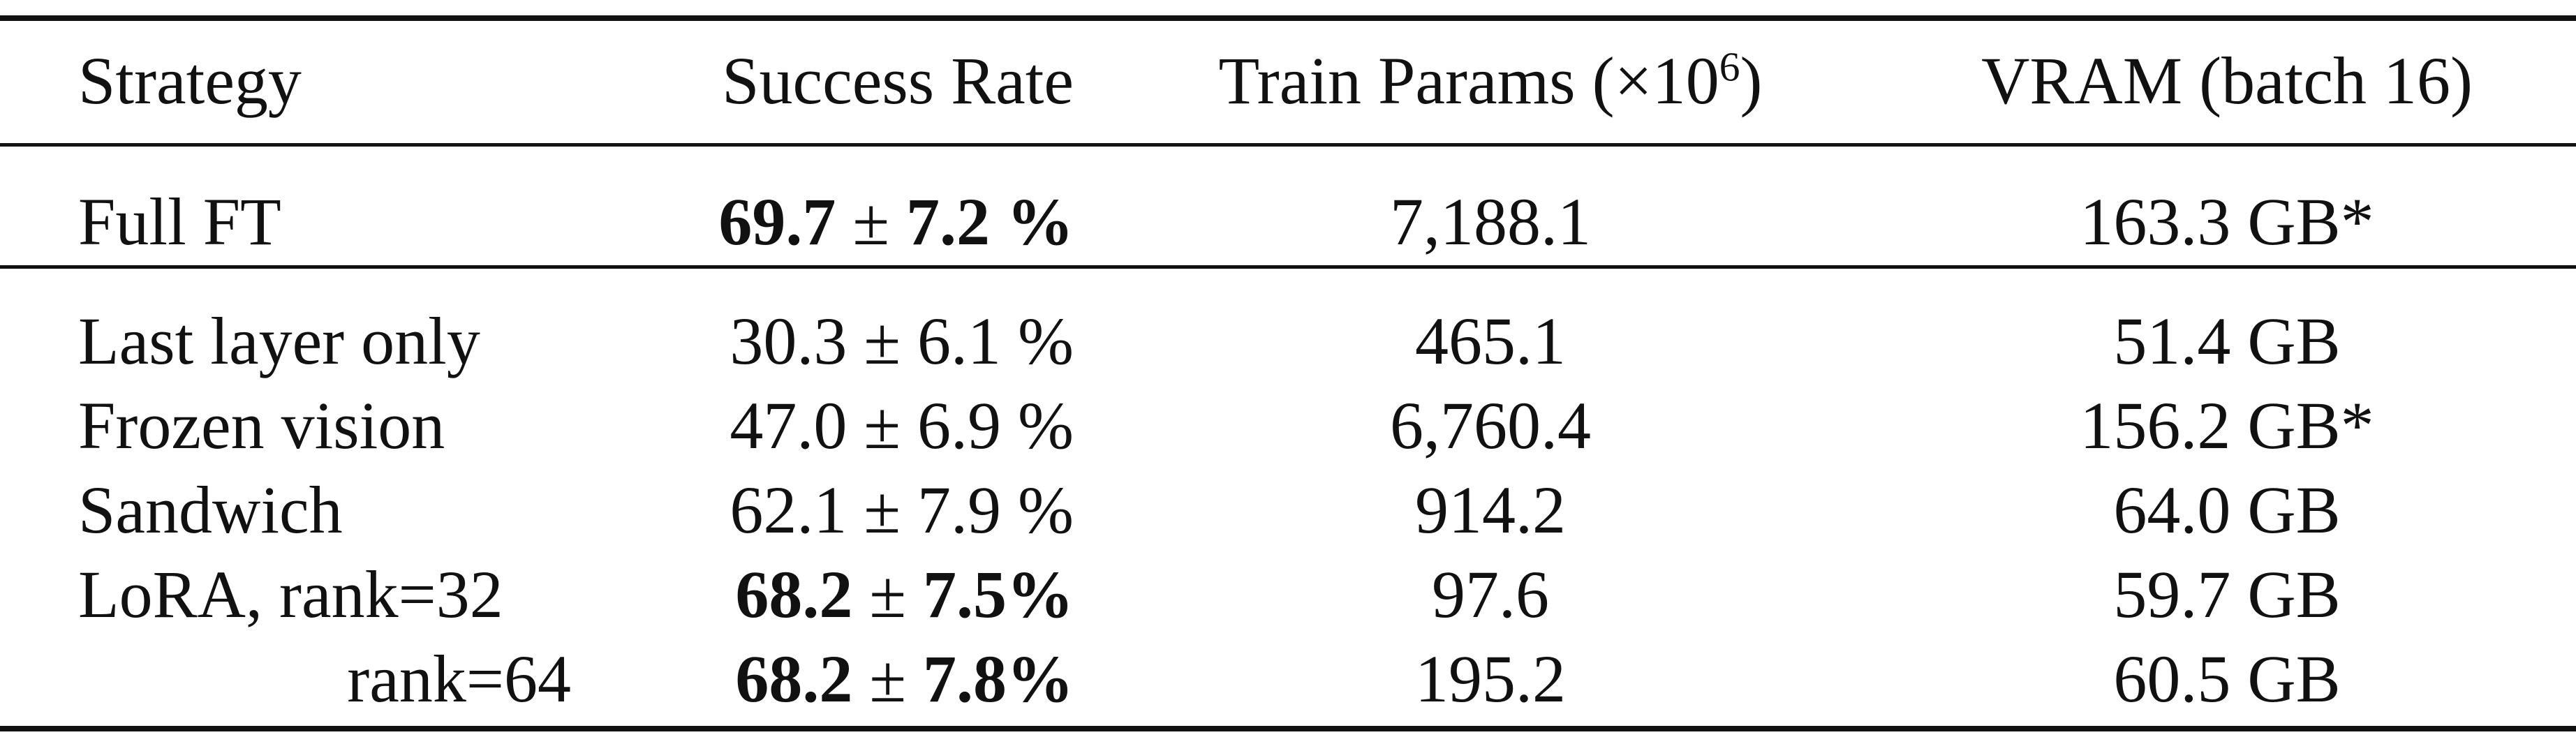 The width and height of the screenshot is (2576, 751). What do you see at coordinates (1288, 18) in the screenshot?
I see `top-rule` at bounding box center [1288, 18].